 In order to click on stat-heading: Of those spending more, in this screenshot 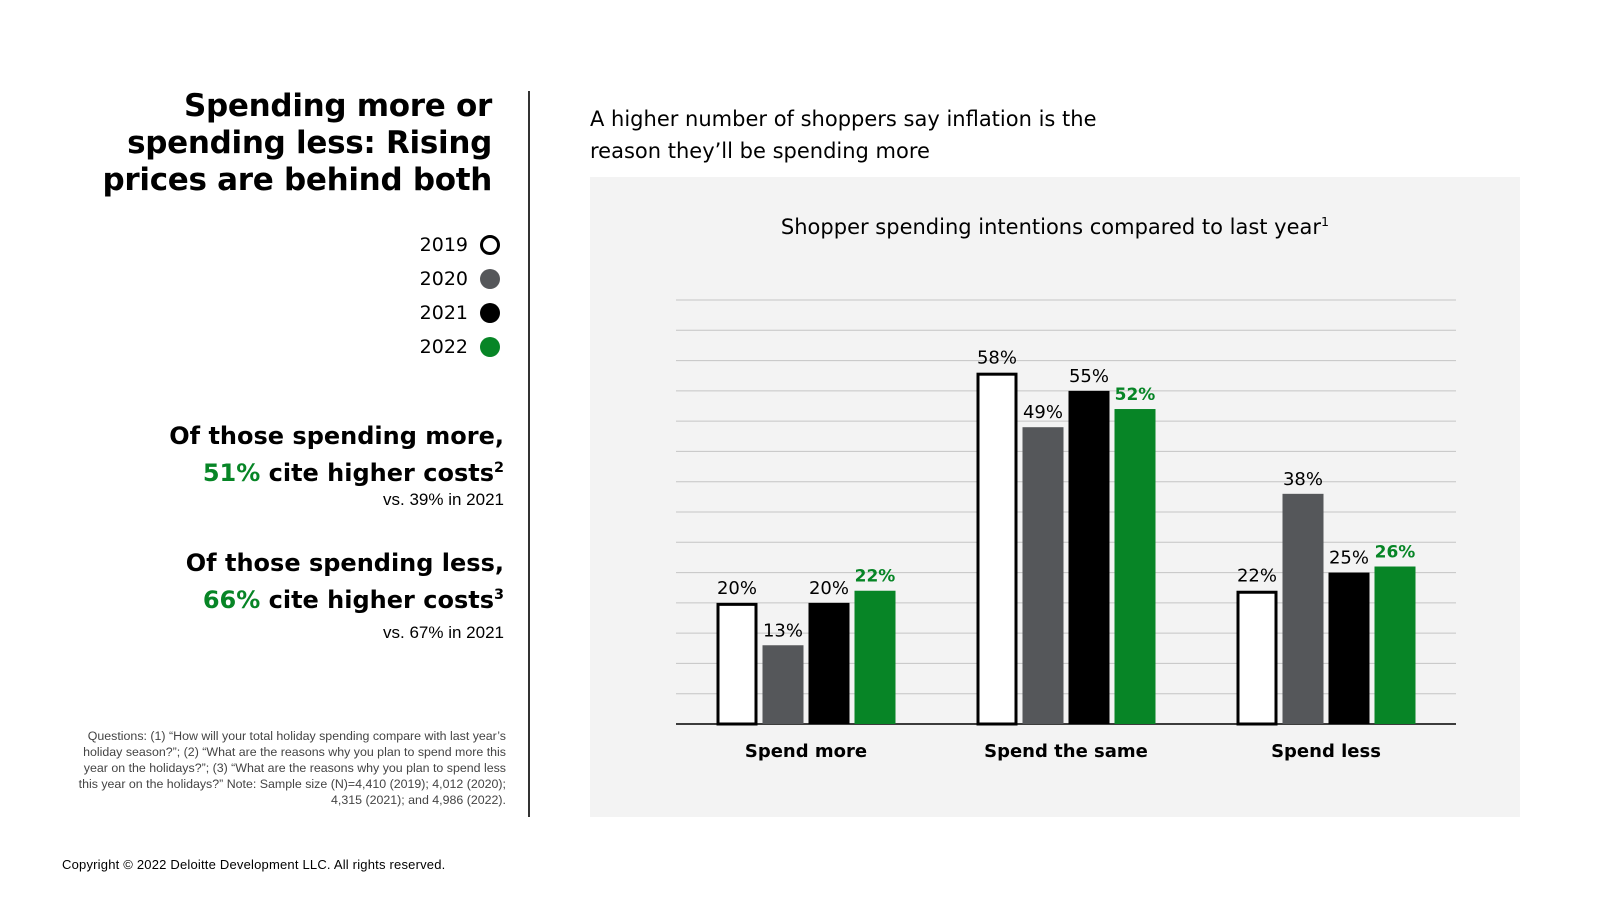, I will do `click(336, 436)`.